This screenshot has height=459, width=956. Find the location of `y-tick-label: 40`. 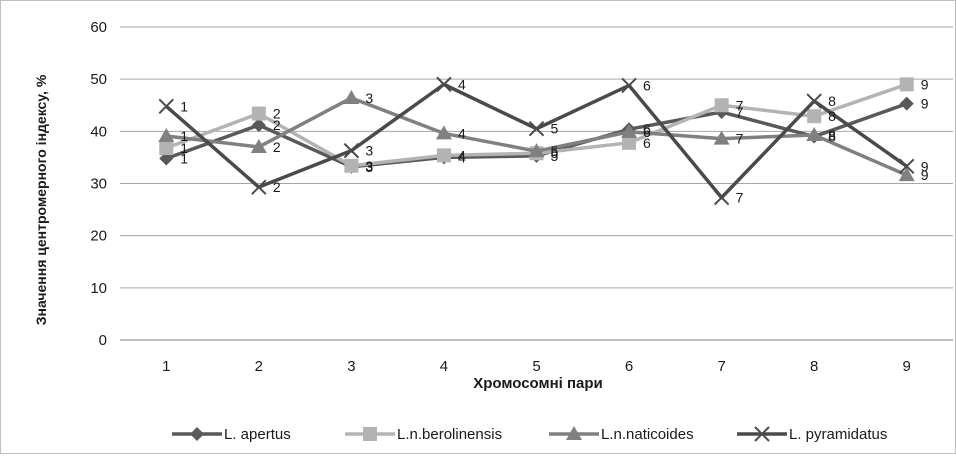

y-tick-label: 40 is located at coordinates (98, 131).